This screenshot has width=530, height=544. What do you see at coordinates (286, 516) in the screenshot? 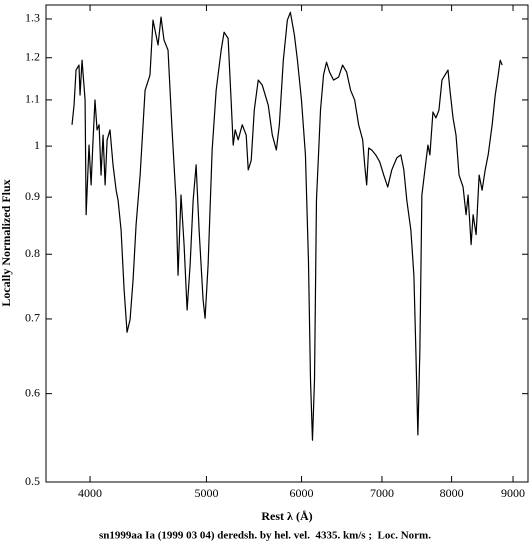
I see `x-axis-label: Rest λ (Å)` at bounding box center [286, 516].